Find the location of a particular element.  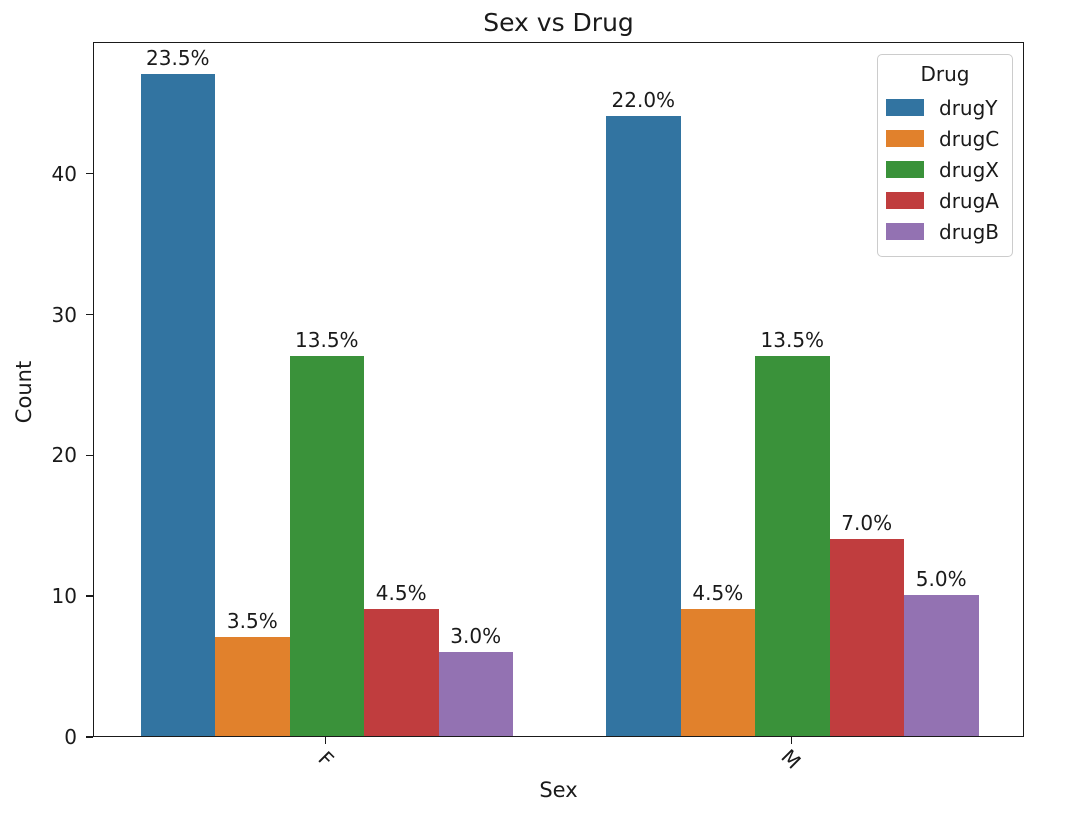

legend-entry-drugY: drugY is located at coordinates (945, 107).